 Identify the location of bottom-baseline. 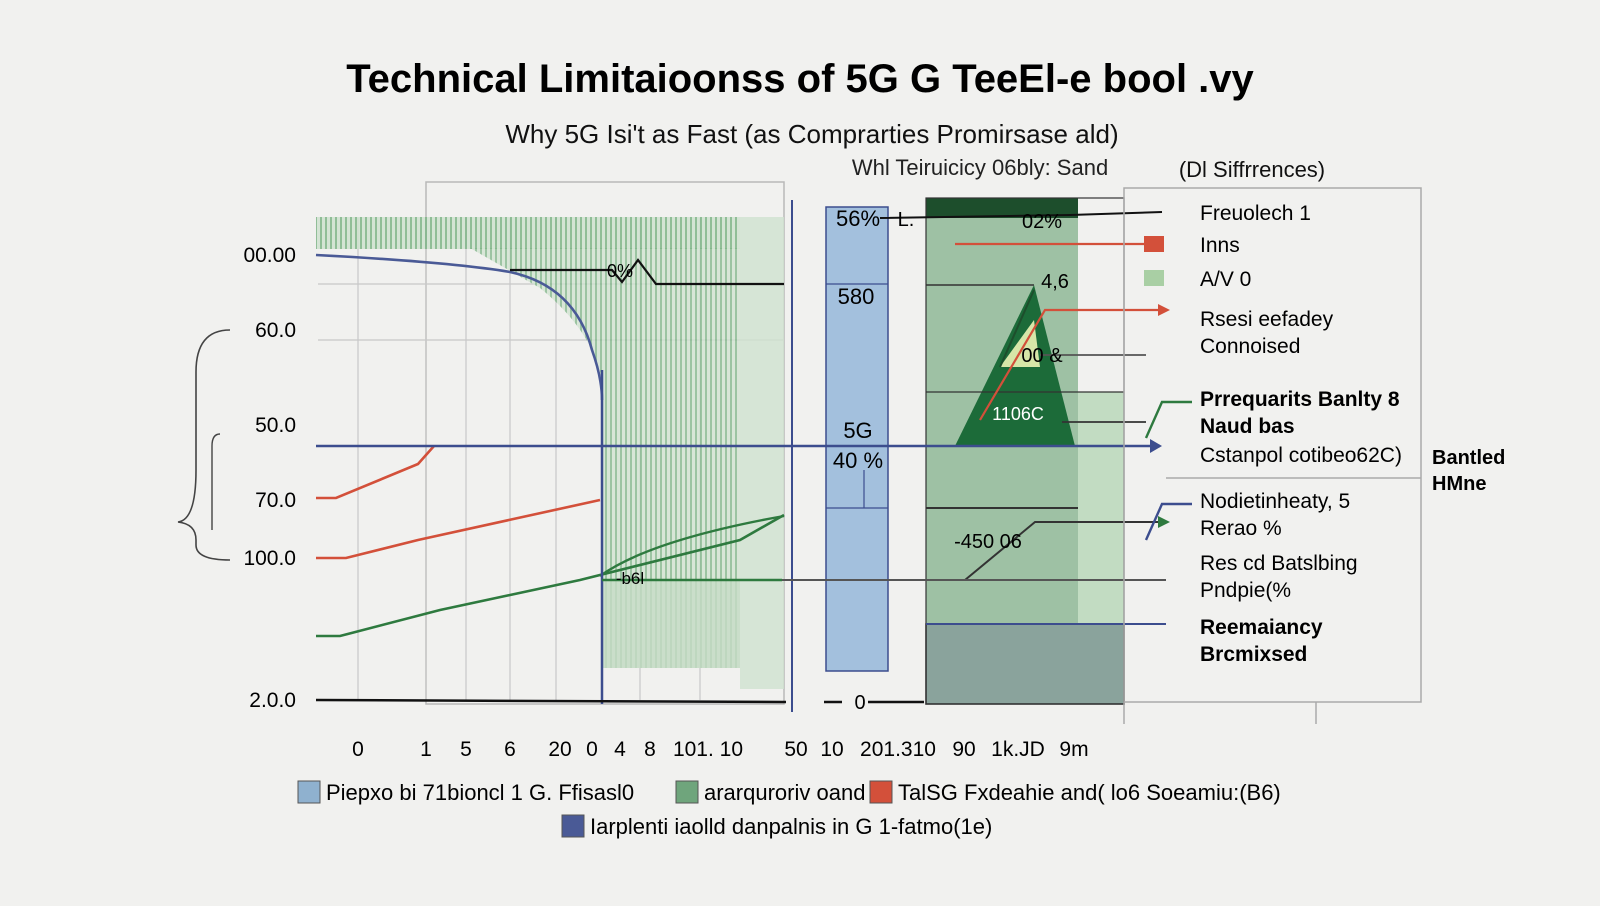
(551, 701).